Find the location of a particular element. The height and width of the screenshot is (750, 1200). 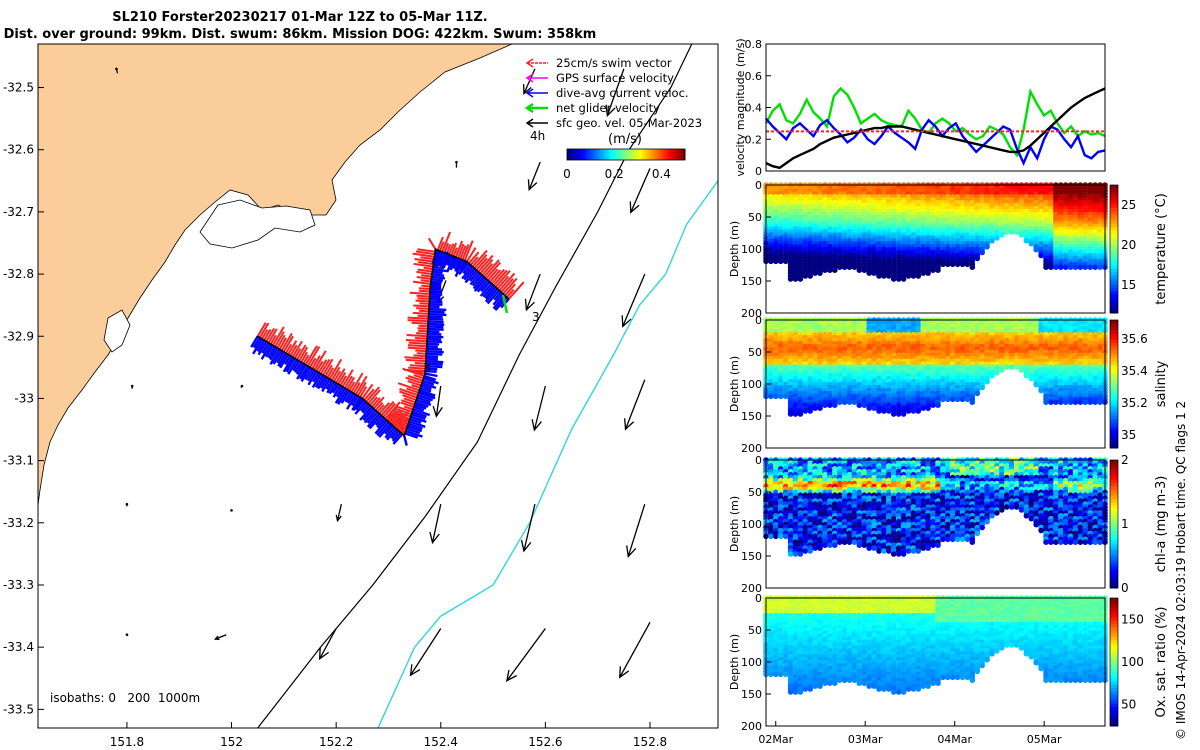

section-colorbar-label: salinity is located at coordinates (1161, 383).